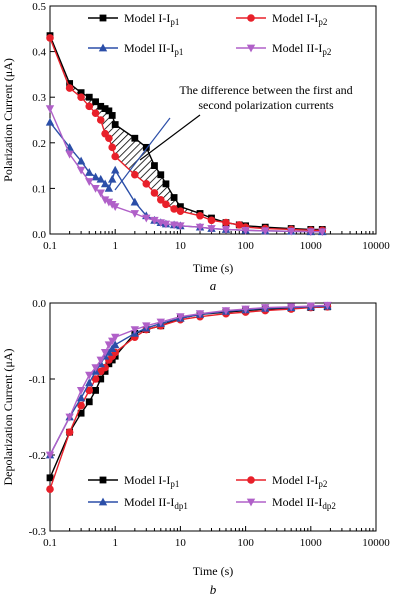  What do you see at coordinates (213, 285) in the screenshot?
I see `panel-label-a: a` at bounding box center [213, 285].